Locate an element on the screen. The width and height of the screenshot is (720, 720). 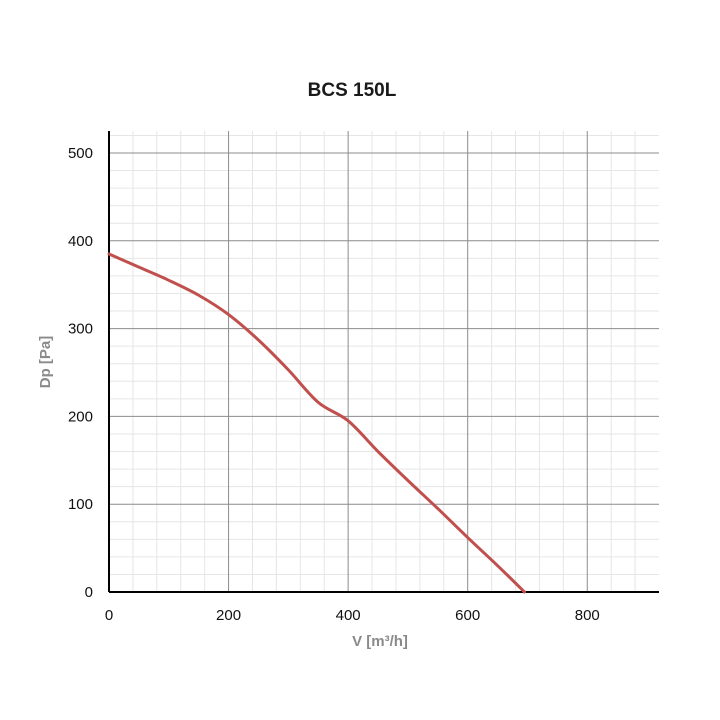
x-tick-labels: 0 200 400 600 800 is located at coordinates (352, 615).